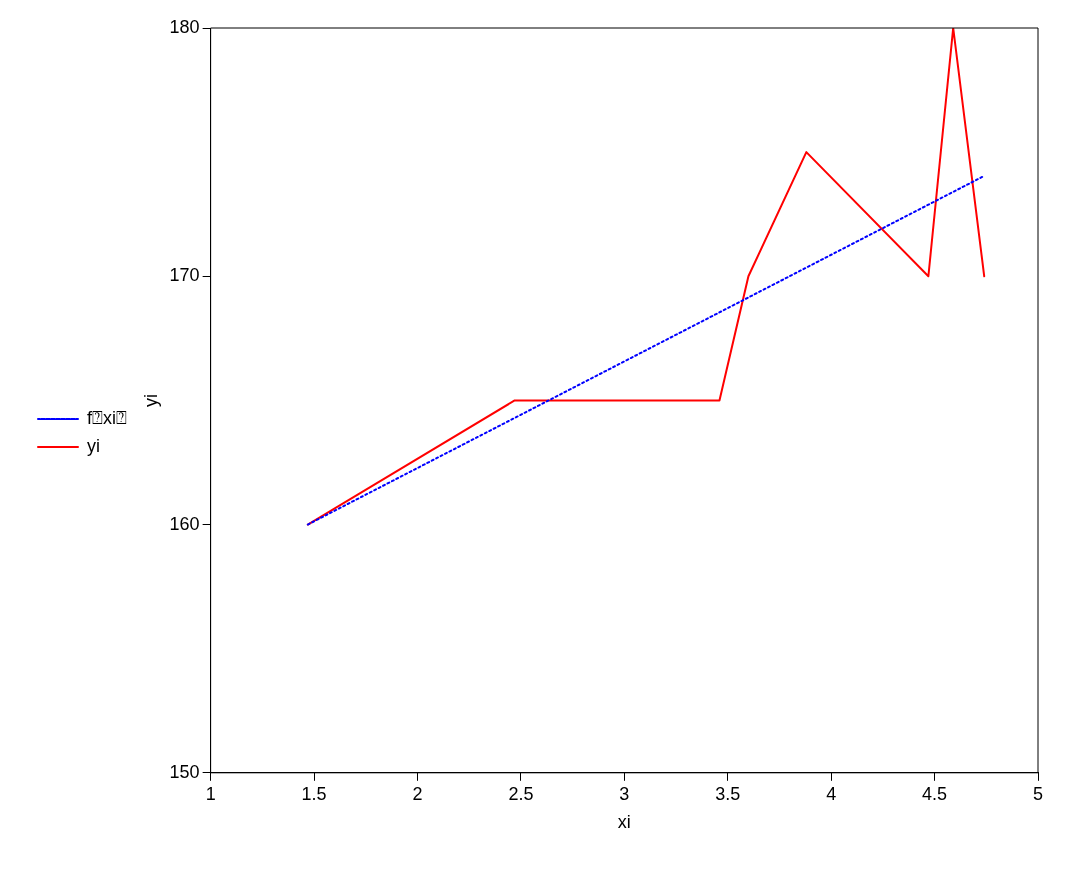 Image resolution: width=1070 pixels, height=874 pixels. I want to click on y-axis-title: yi, so click(150, 400).